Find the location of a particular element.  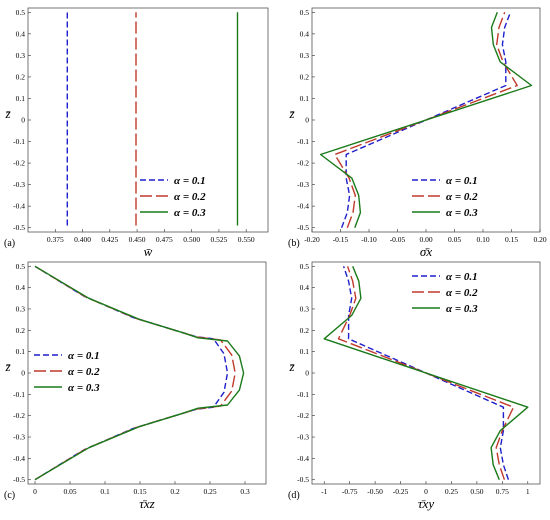

x-tick-label: 0.3 is located at coordinates (245, 491).